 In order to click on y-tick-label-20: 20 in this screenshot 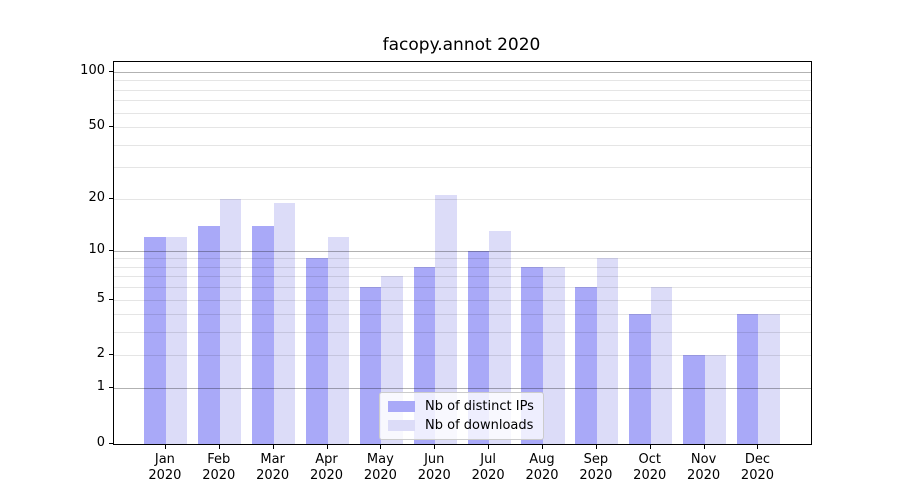, I will do `click(96, 197)`.